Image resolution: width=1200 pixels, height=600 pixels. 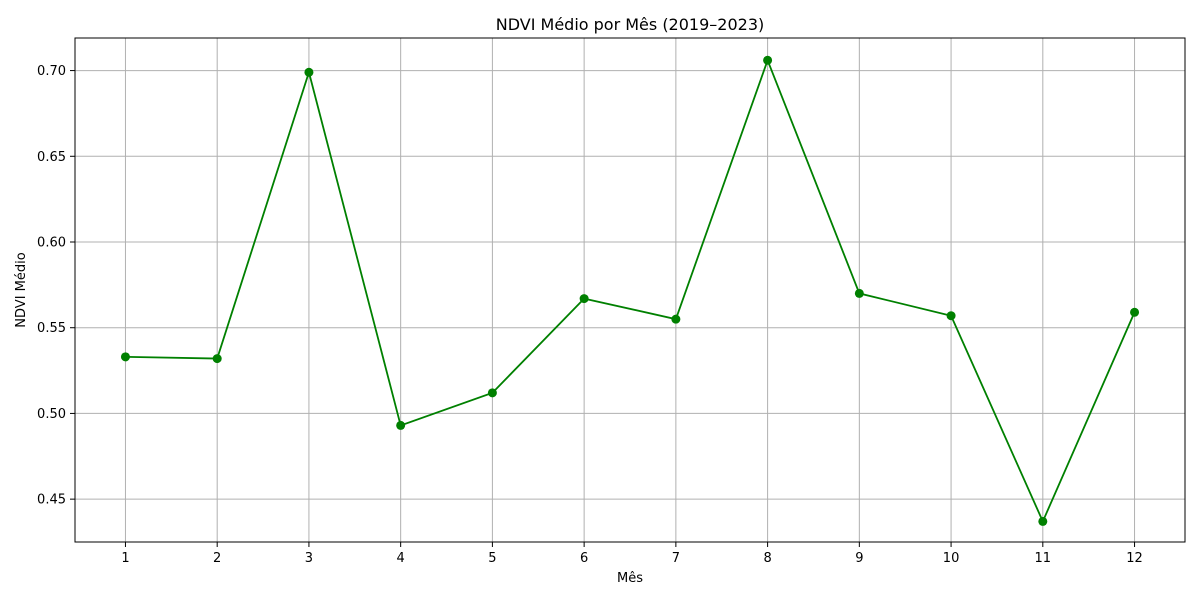 What do you see at coordinates (492, 558) in the screenshot?
I see `x-tick-label: 5` at bounding box center [492, 558].